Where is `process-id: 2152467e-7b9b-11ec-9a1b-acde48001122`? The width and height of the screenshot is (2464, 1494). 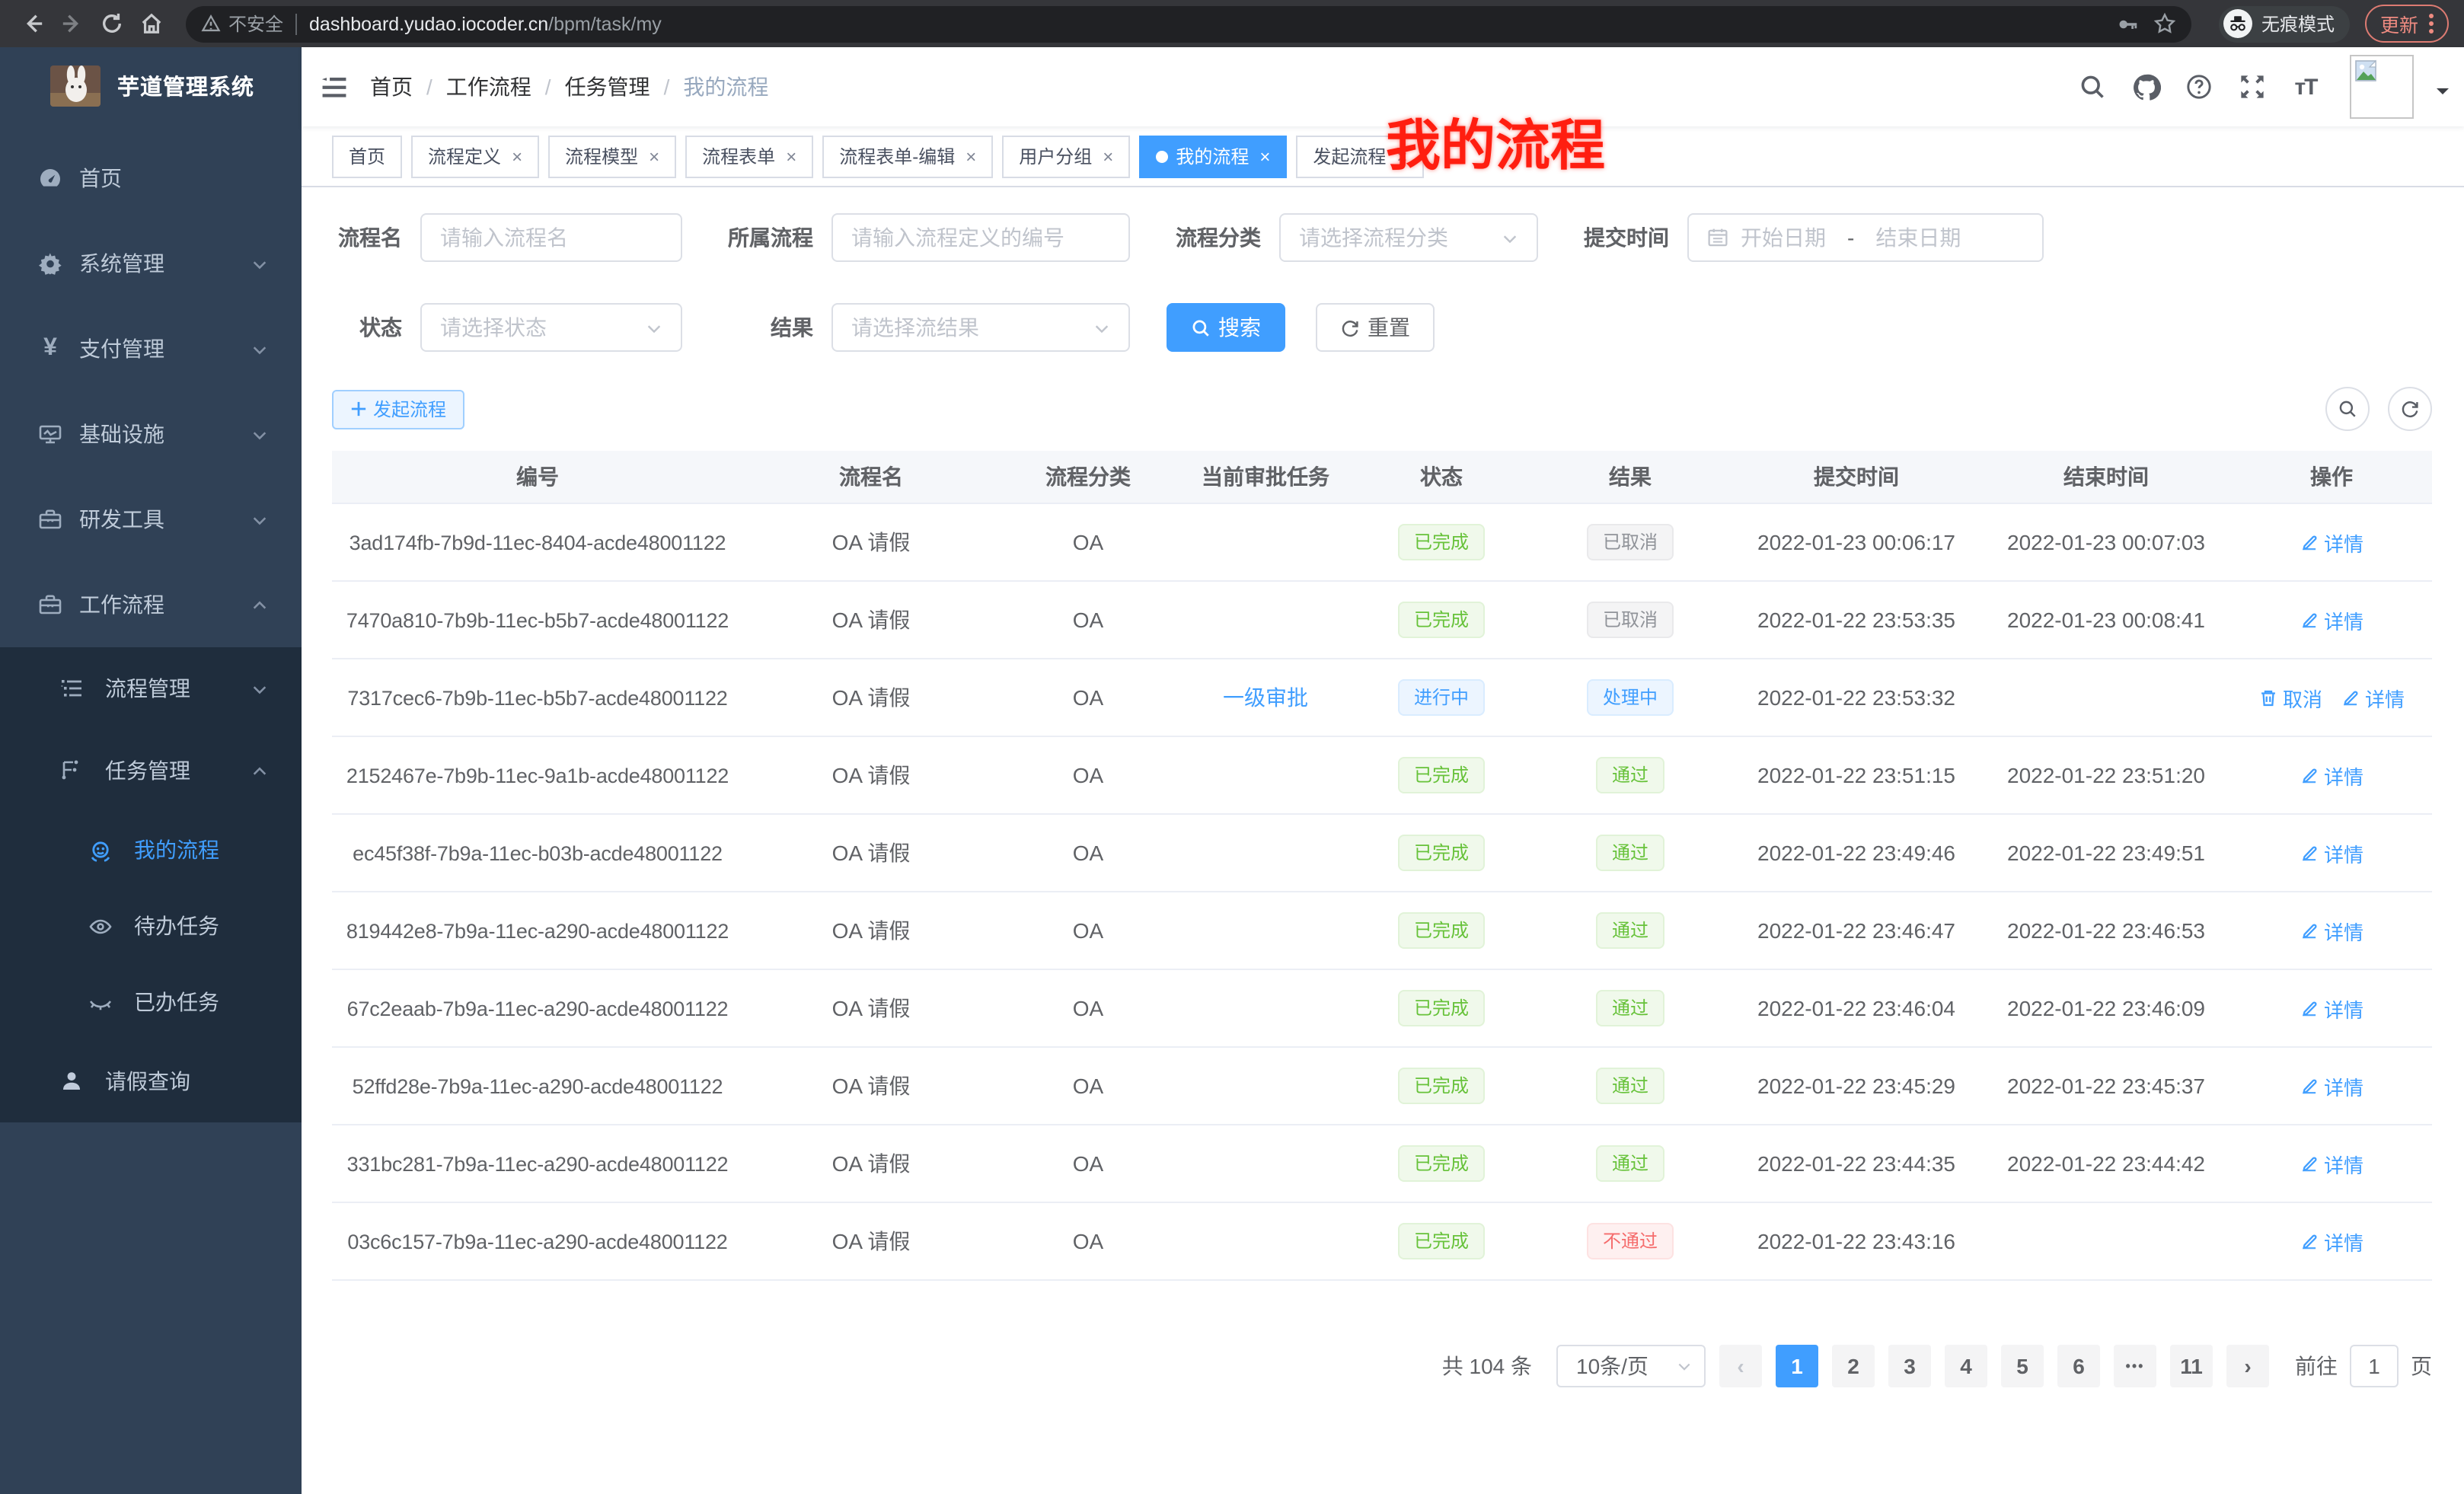 process-id: 2152467e-7b9b-11ec-9a1b-acde48001122 is located at coordinates (537, 775).